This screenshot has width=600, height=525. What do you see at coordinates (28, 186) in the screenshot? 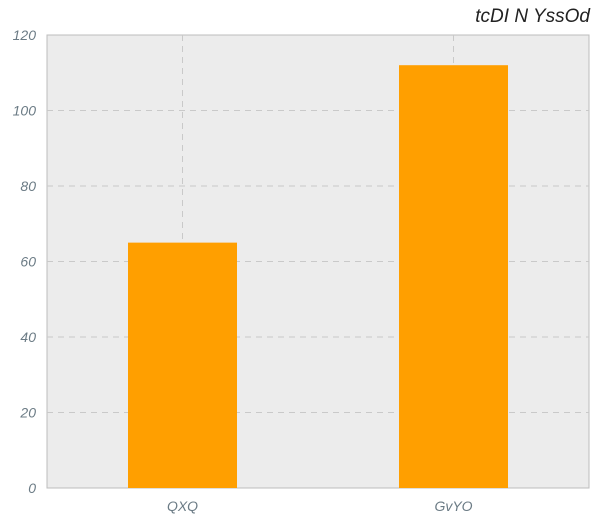
I see `y-tick-label-80: 80` at bounding box center [28, 186].